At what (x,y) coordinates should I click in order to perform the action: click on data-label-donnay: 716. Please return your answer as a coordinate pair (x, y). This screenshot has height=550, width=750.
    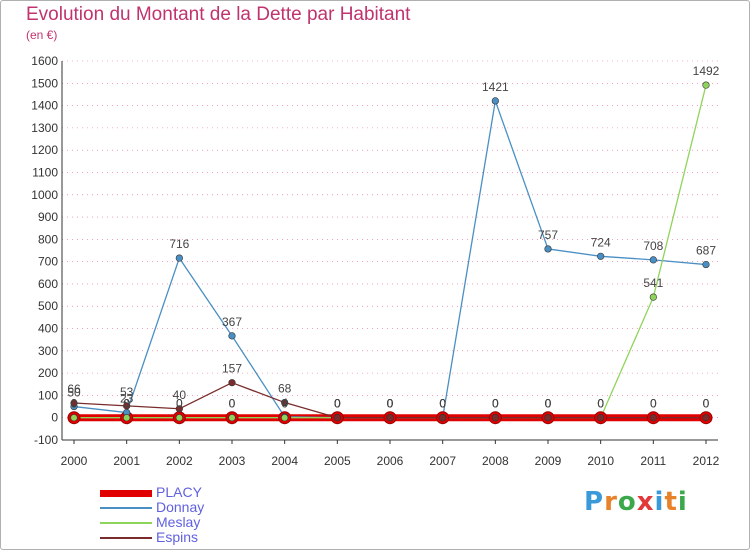
    Looking at the image, I should click on (179, 244).